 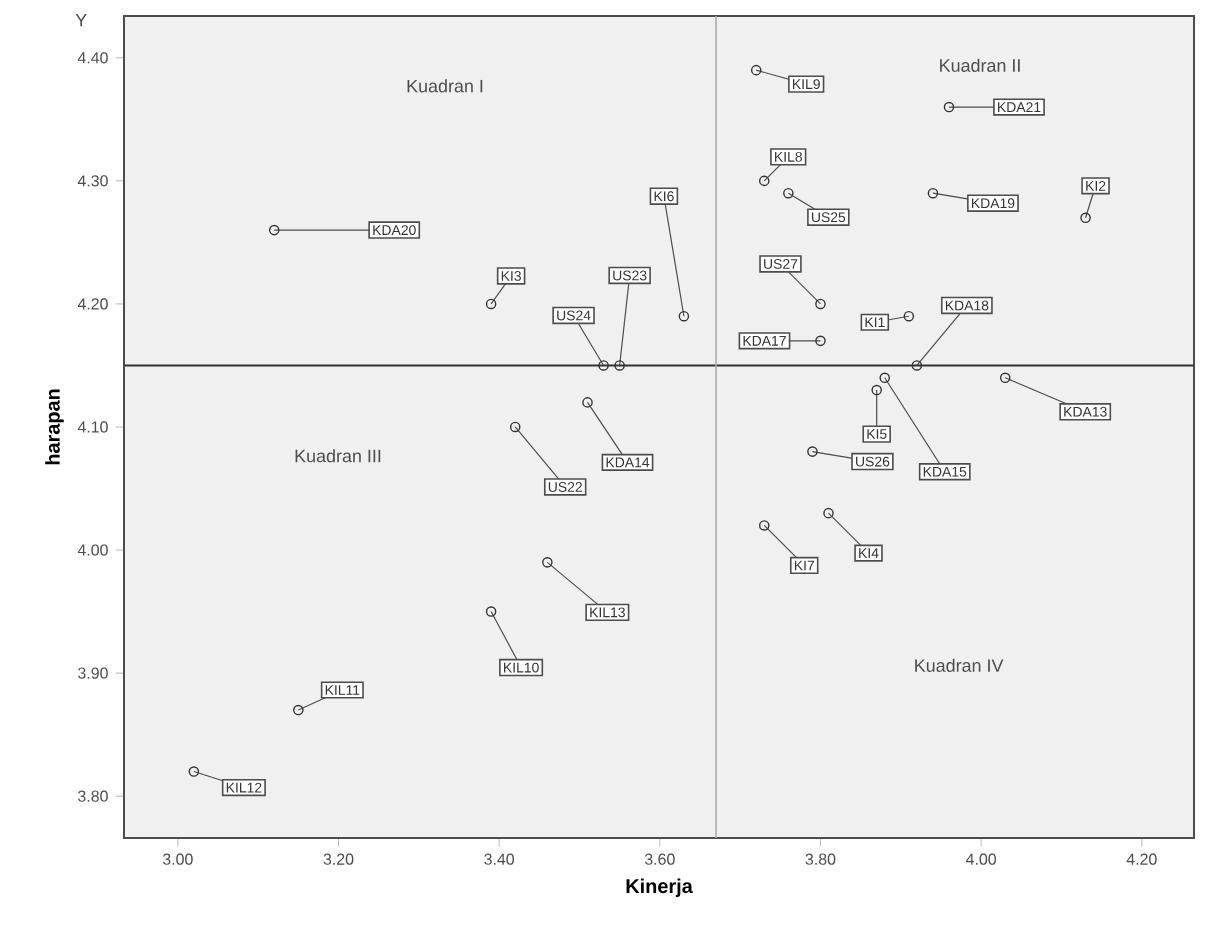 I want to click on annotation: Kuadran II, so click(x=980, y=65).